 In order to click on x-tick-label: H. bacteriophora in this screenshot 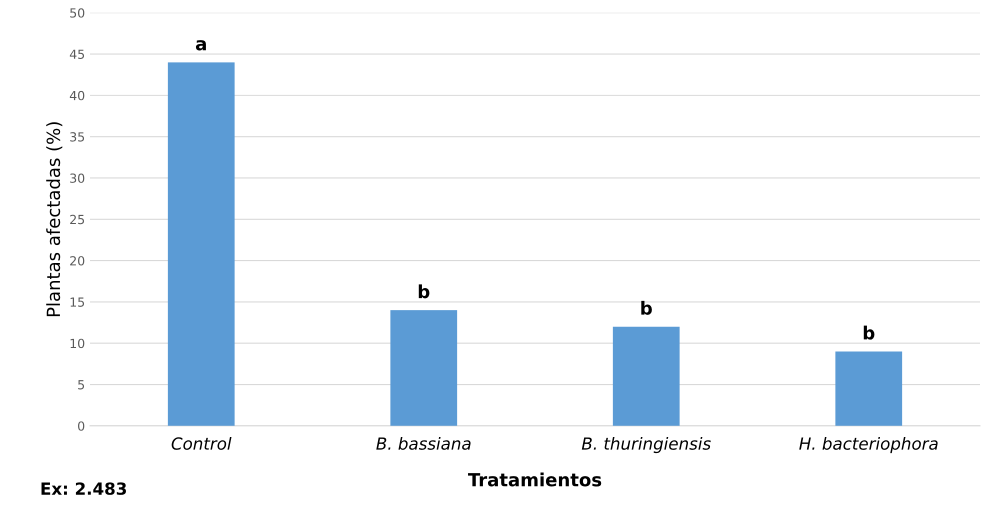, I will do `click(868, 445)`.